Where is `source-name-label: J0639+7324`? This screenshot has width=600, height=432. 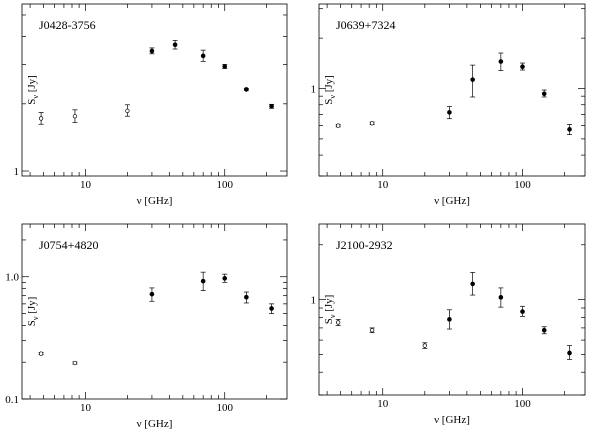 source-name-label: J0639+7324 is located at coordinates (365, 25).